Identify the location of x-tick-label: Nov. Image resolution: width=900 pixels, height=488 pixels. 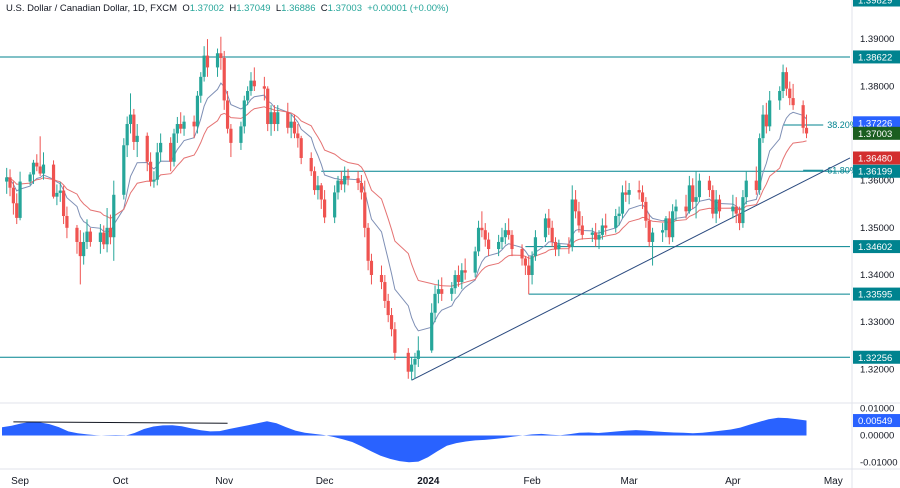
(224, 481).